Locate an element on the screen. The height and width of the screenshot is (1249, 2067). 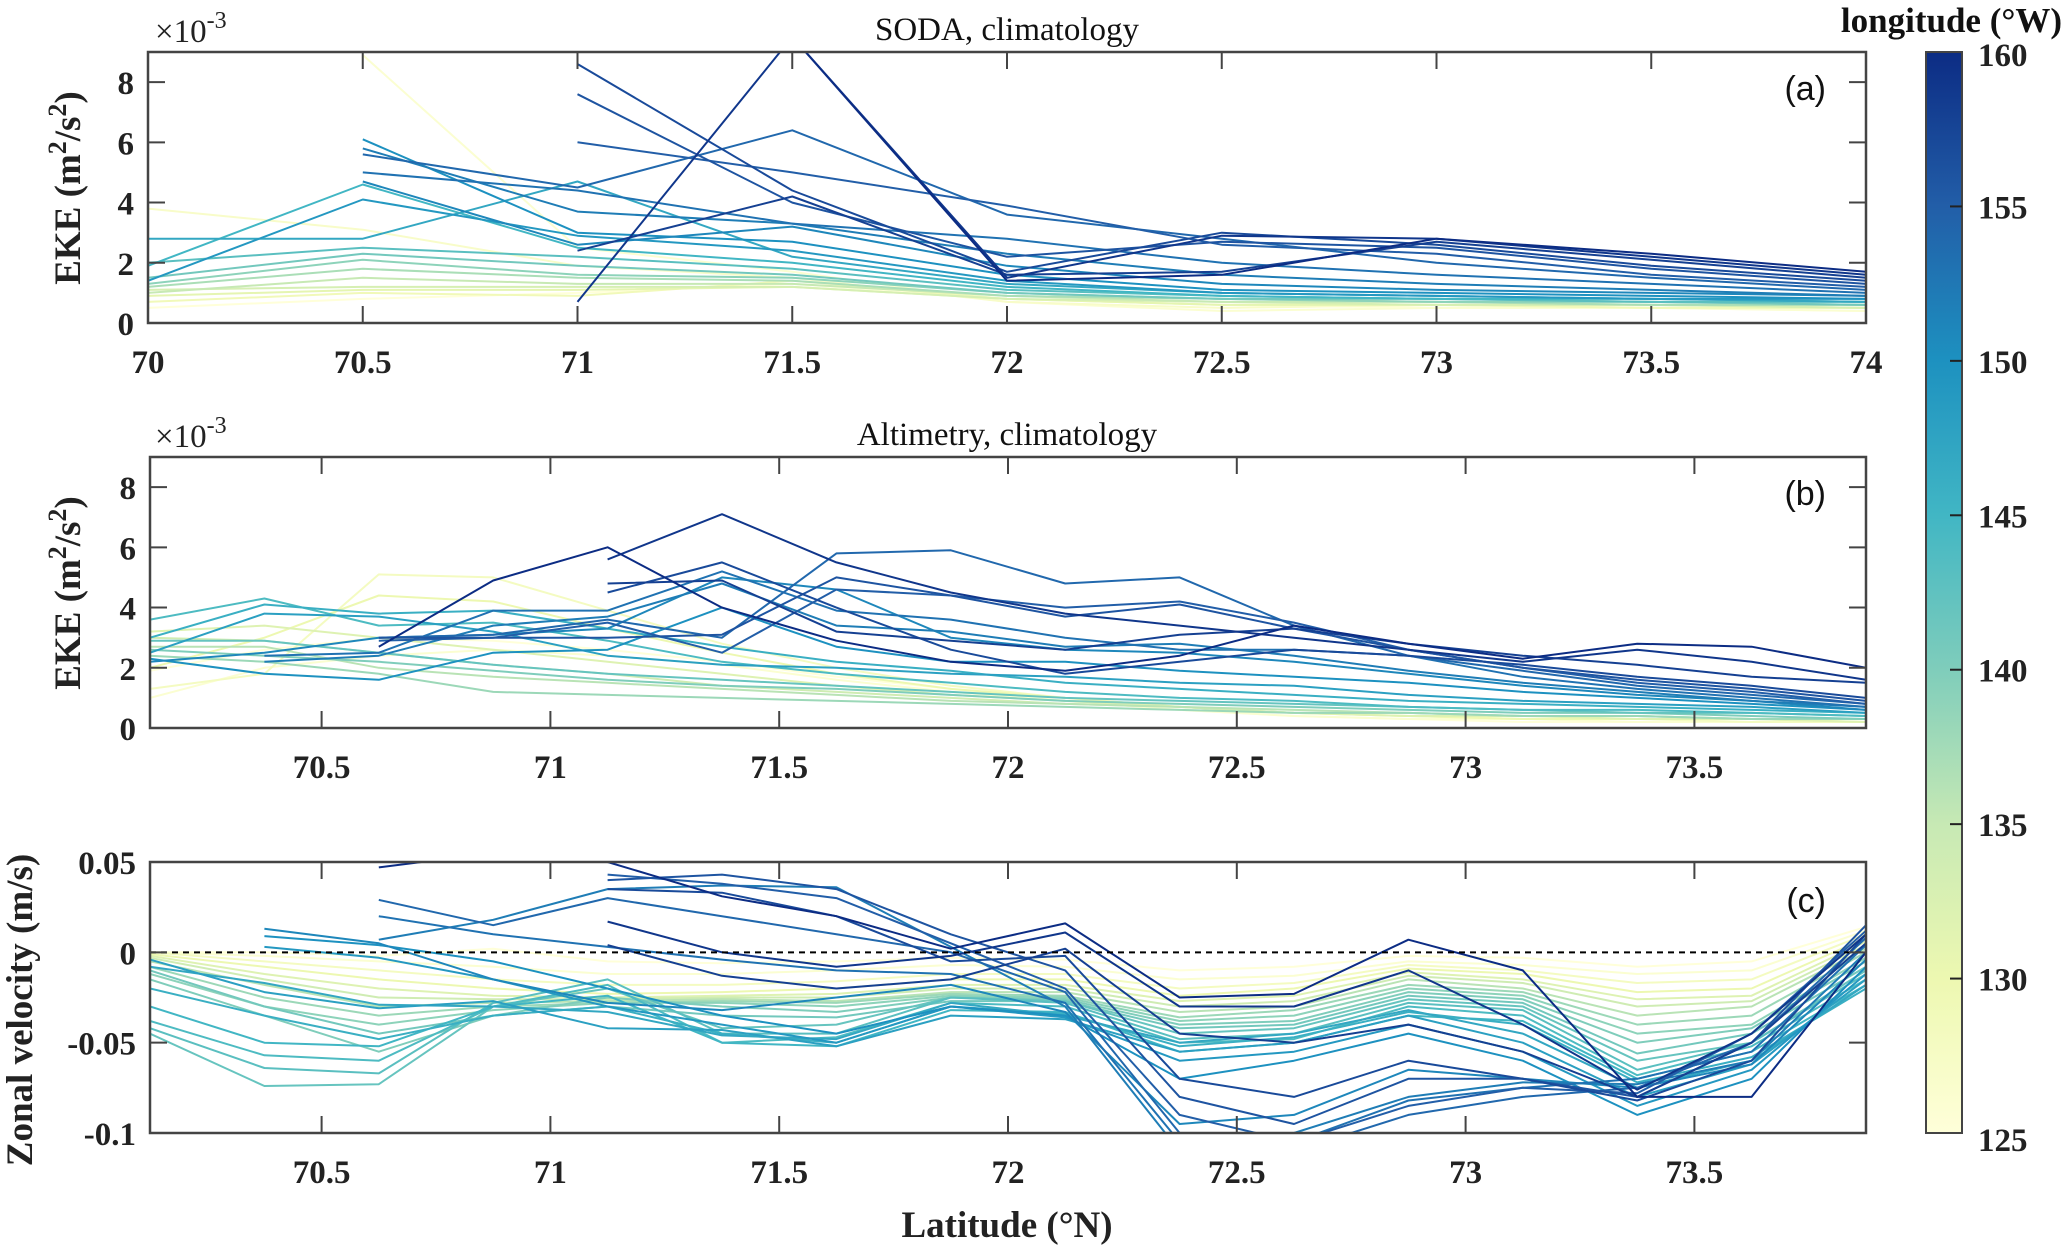
colorbar-gradient is located at coordinates (1944, 592).